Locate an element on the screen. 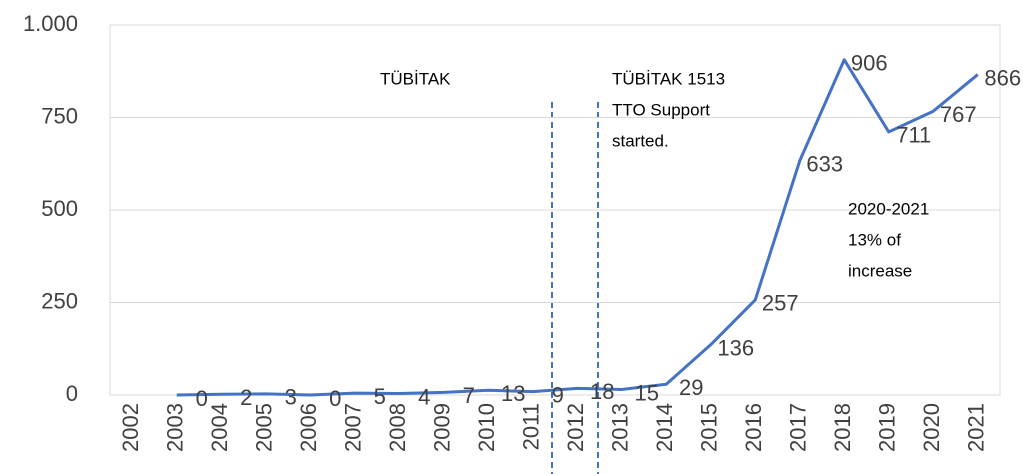 The height and width of the screenshot is (474, 1023). annotation: 2020-2021 is located at coordinates (888, 208).